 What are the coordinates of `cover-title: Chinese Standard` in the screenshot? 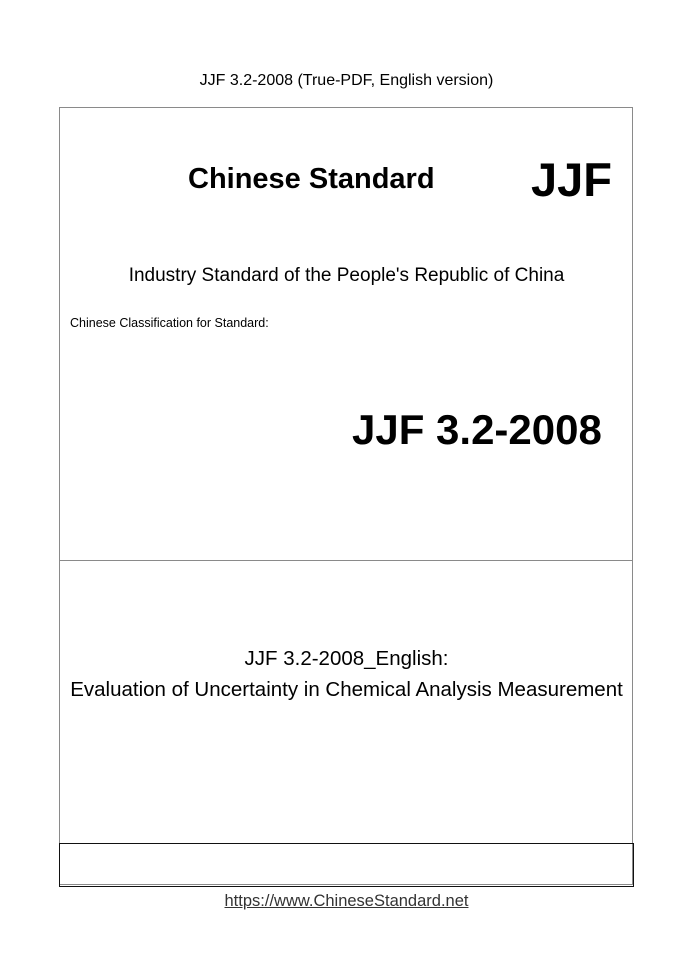 It's located at (311, 179).